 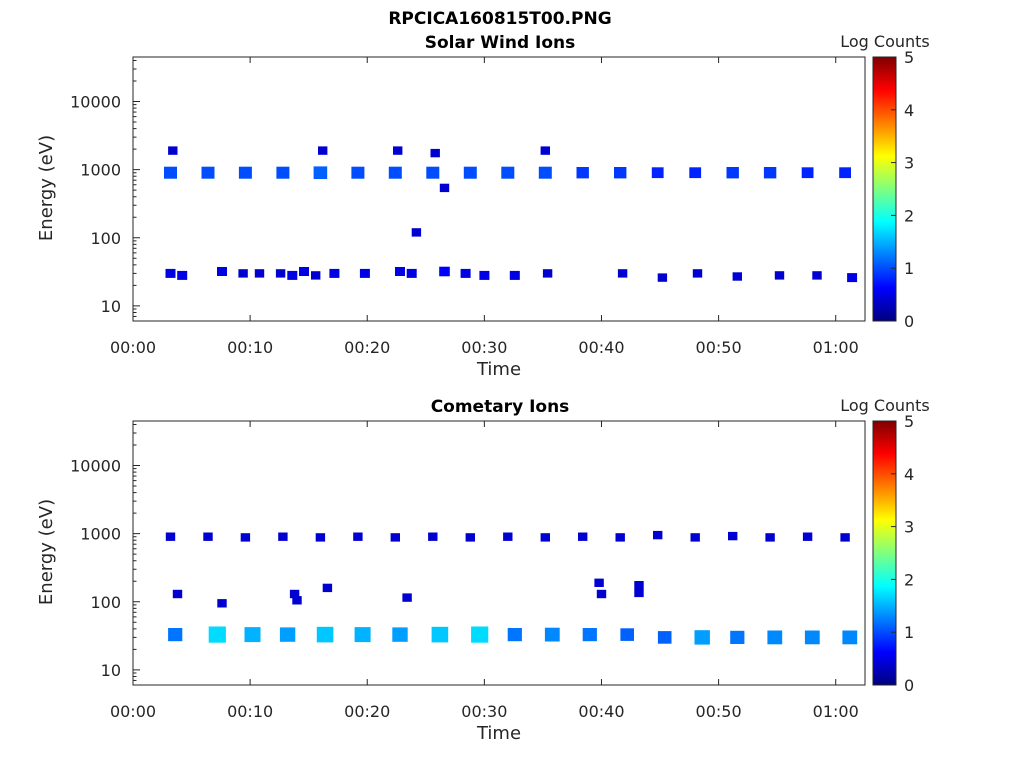 I want to click on cometary-title: Cometary Ions, so click(x=500, y=407).